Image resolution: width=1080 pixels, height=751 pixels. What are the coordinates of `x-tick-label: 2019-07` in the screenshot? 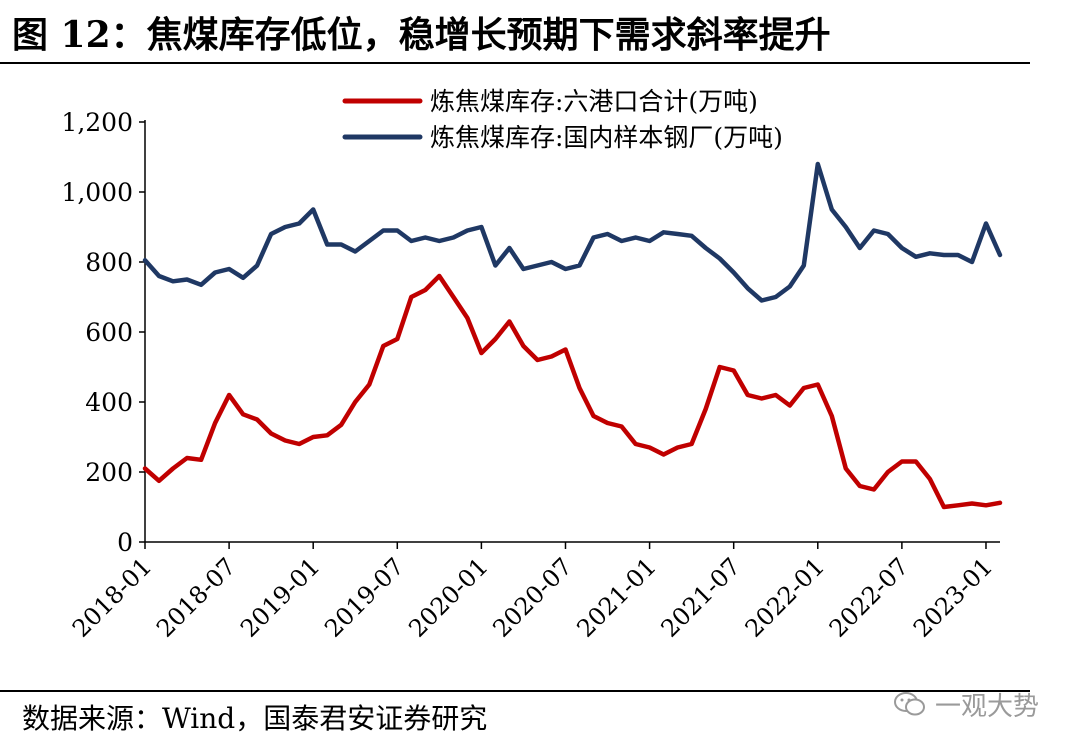 It's located at (364, 597).